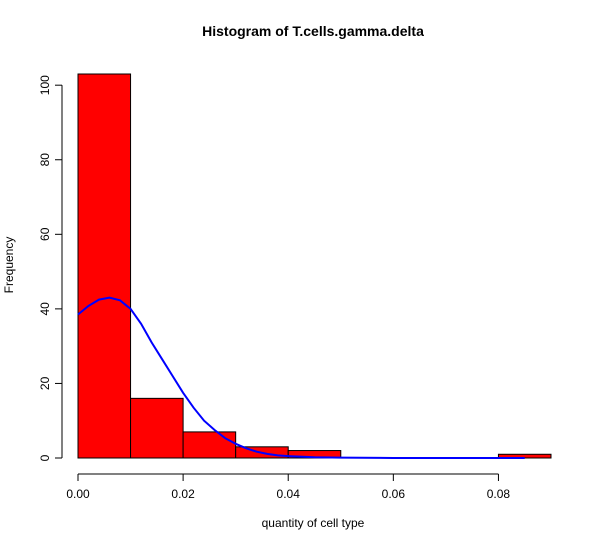 The height and width of the screenshot is (547, 600). Describe the element at coordinates (50, 268) in the screenshot. I see `y-axis: 0 20 40 60 80 100` at that location.